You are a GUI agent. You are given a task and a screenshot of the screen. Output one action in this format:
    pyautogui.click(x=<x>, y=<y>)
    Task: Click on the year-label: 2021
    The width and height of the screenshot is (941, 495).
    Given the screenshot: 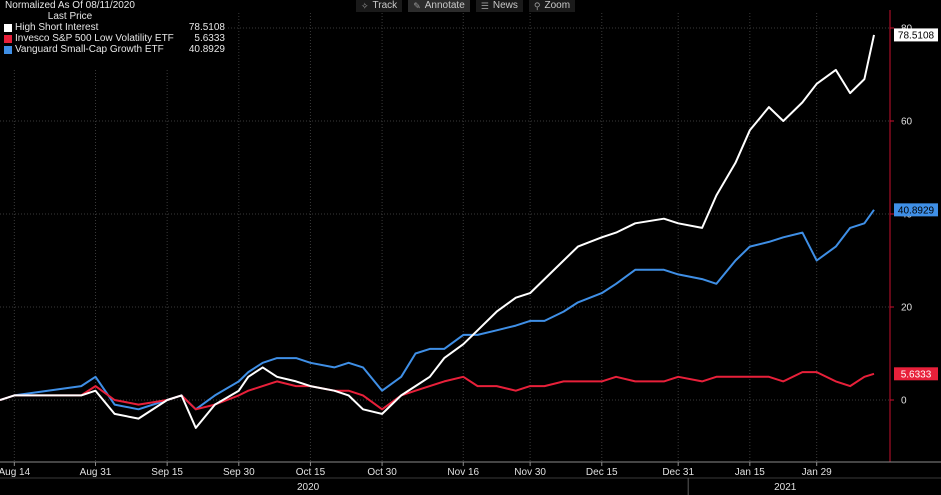 What is the action you would take?
    pyautogui.click(x=785, y=487)
    